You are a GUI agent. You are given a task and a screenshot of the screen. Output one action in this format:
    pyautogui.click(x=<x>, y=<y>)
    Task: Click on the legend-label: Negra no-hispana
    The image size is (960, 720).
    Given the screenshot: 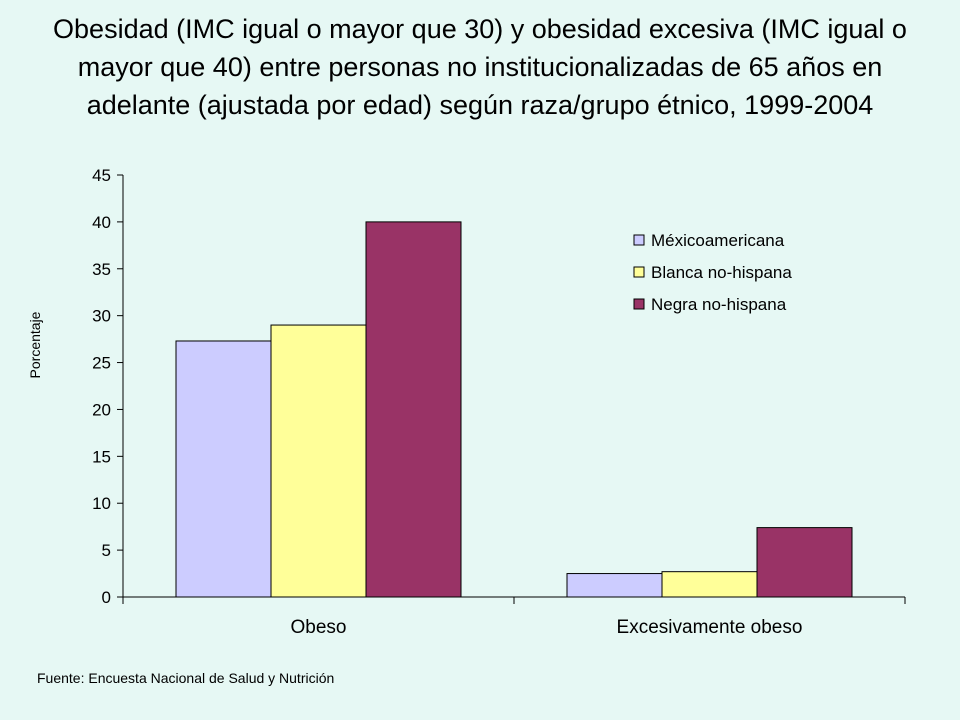 What is the action you would take?
    pyautogui.click(x=719, y=304)
    